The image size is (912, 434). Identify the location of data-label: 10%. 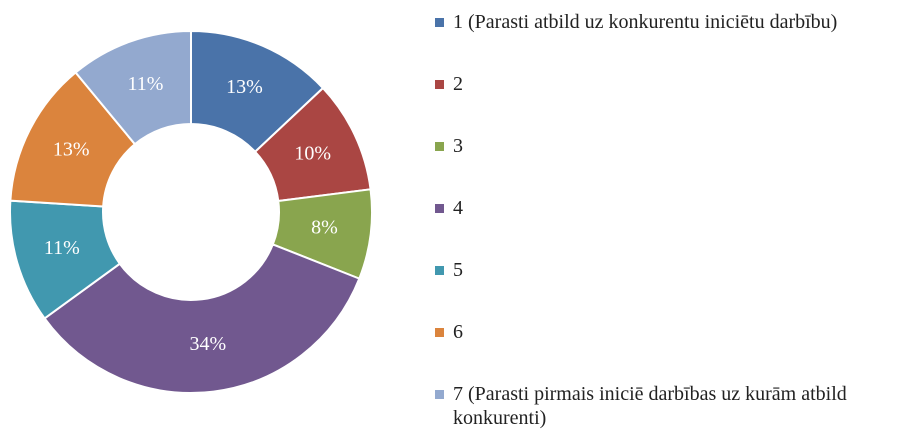
(312, 153).